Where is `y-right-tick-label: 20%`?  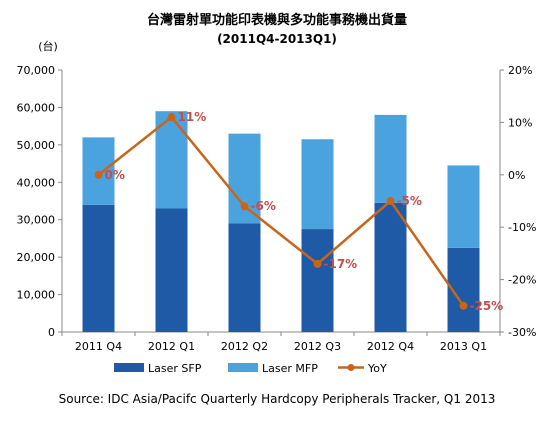
y-right-tick-label: 20% is located at coordinates (520, 70).